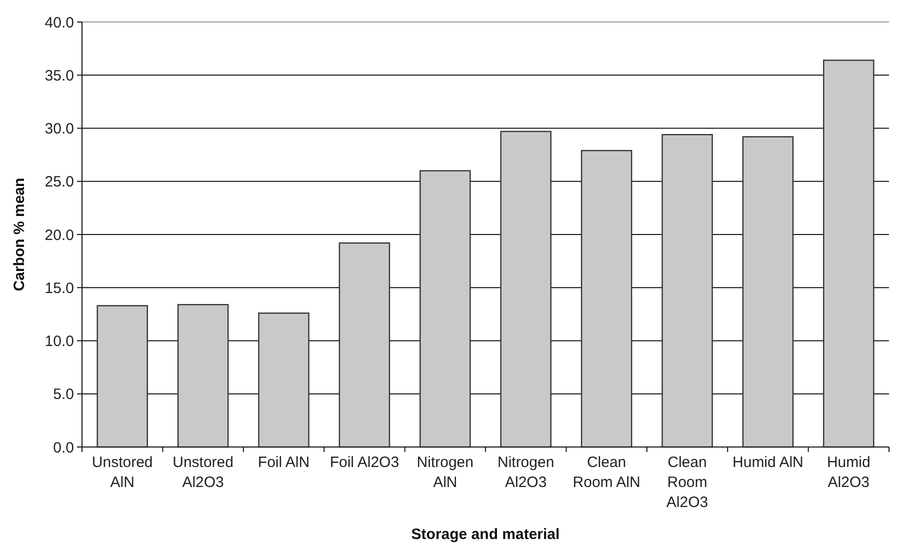  What do you see at coordinates (63, 395) in the screenshot?
I see `y-tick-label: 5.0` at bounding box center [63, 395].